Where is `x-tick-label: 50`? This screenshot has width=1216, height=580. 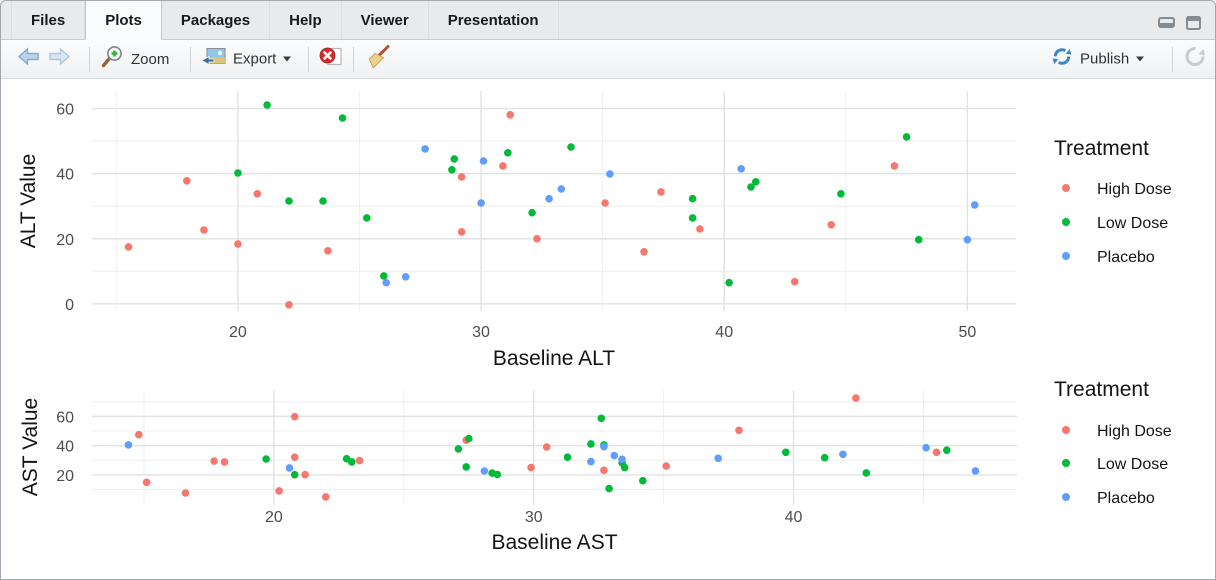 x-tick-label: 50 is located at coordinates (967, 332).